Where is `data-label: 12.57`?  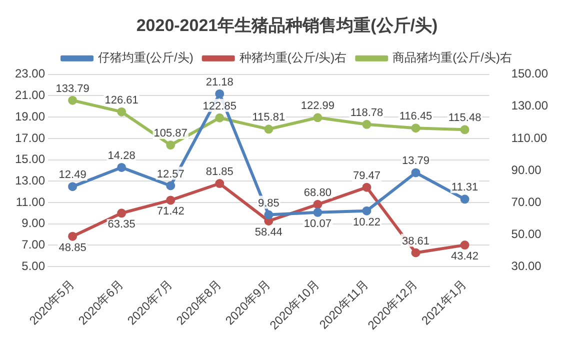 data-label: 12.57 is located at coordinates (170, 174).